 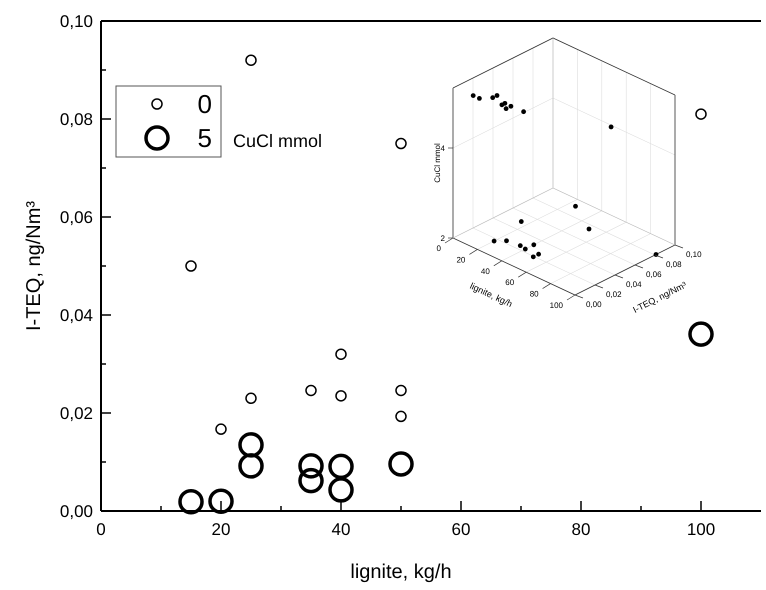 What do you see at coordinates (221, 529) in the screenshot?
I see `x-tick-label: 20` at bounding box center [221, 529].